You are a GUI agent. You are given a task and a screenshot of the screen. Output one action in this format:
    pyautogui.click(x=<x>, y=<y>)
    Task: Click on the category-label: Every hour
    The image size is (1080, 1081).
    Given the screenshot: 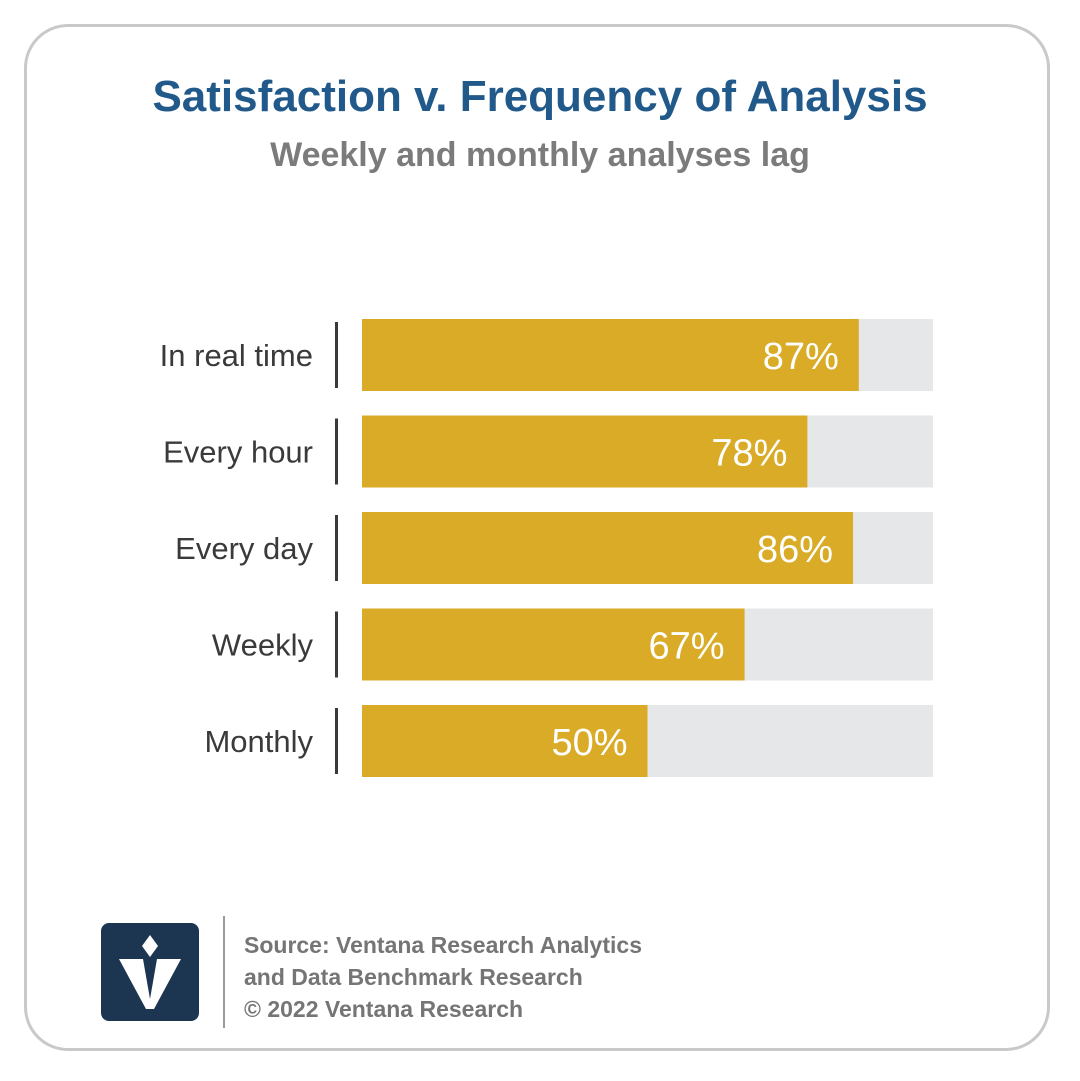 What is the action you would take?
    pyautogui.click(x=238, y=452)
    